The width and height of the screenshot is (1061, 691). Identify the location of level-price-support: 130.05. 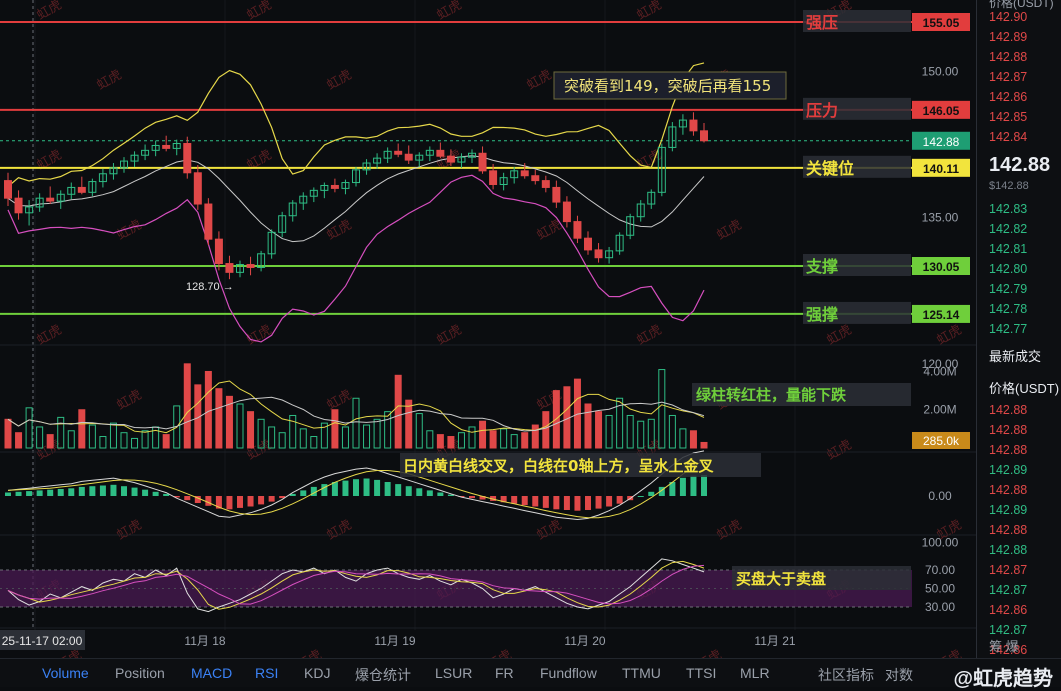
(941, 267).